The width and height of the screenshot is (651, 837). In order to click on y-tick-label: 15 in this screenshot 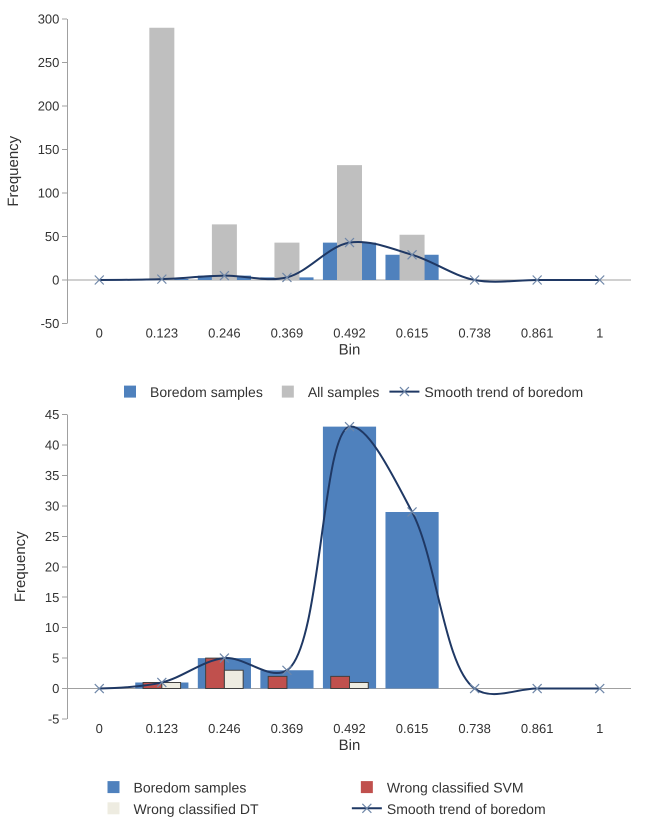, I will do `click(52, 597)`.